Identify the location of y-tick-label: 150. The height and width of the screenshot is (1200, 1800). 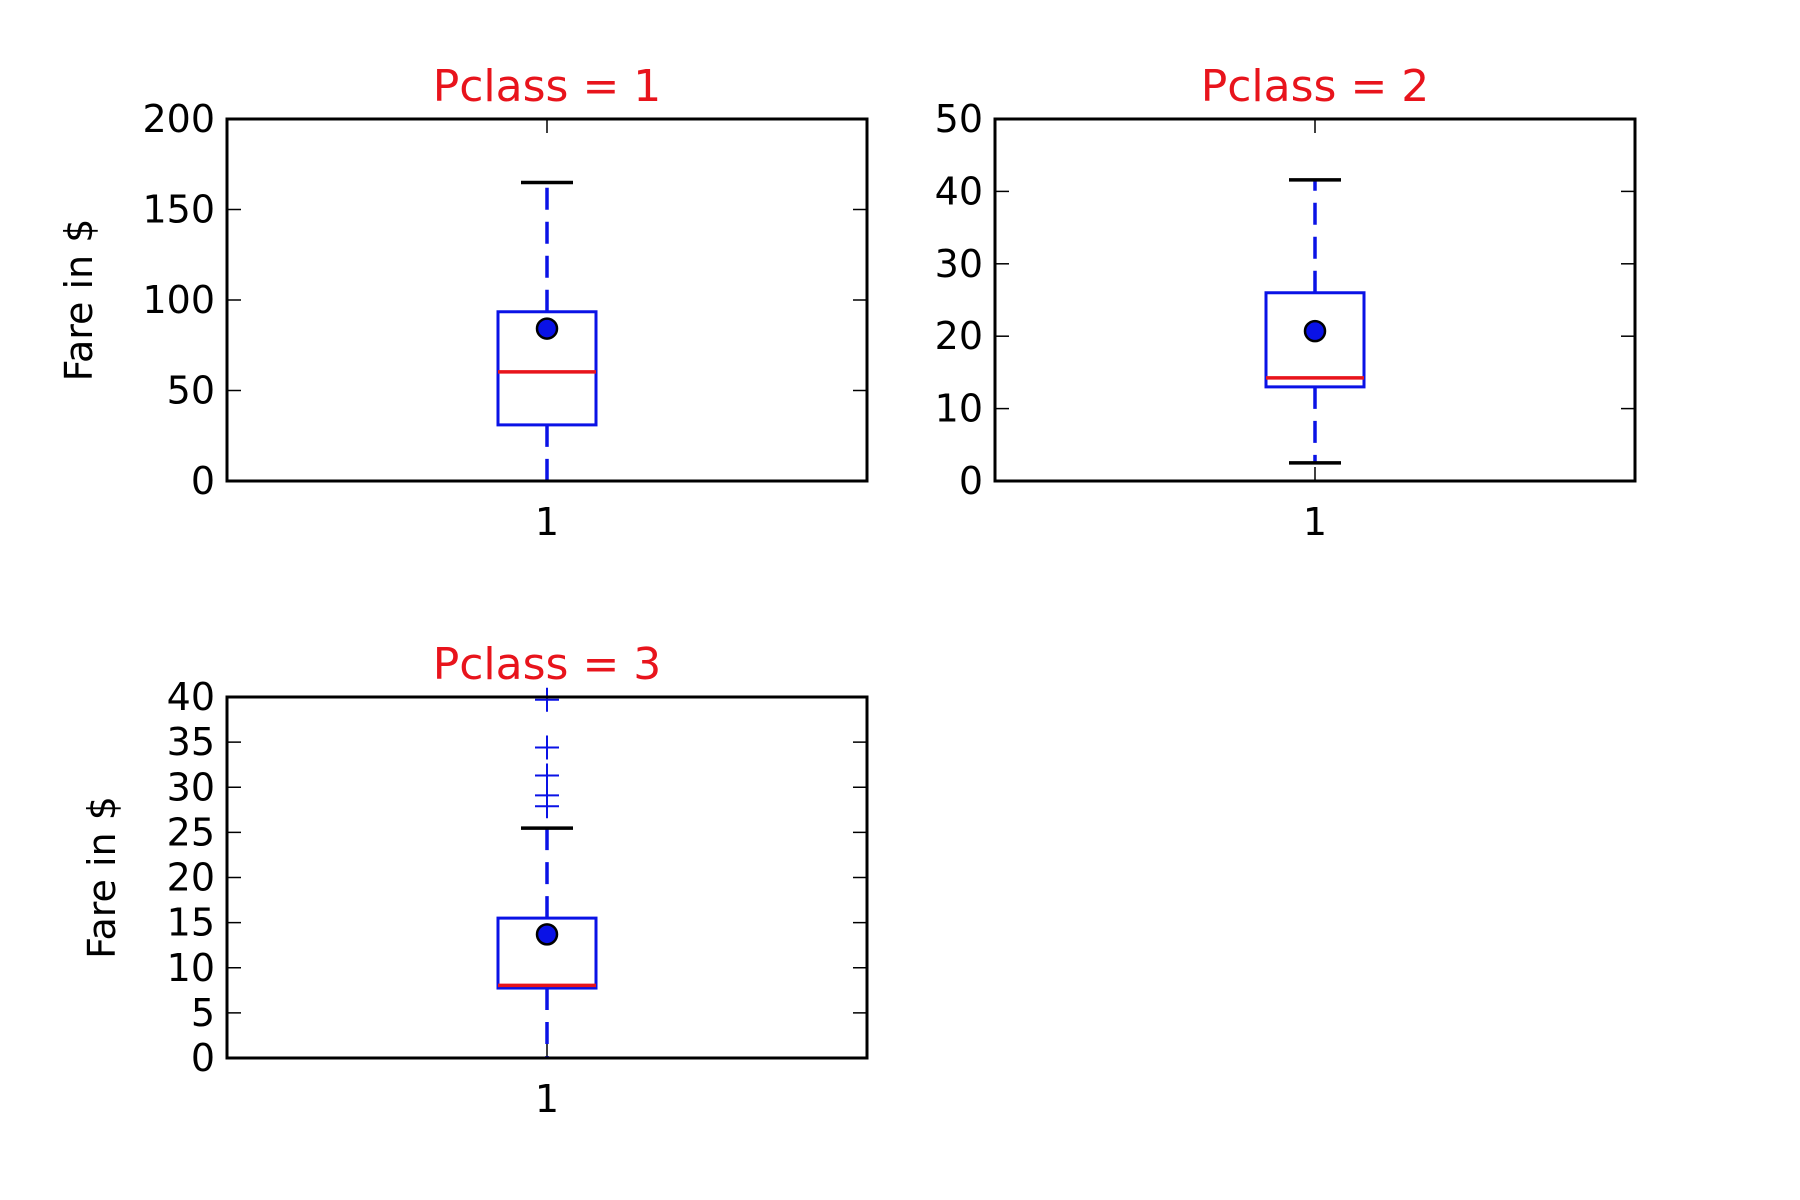
(178, 210).